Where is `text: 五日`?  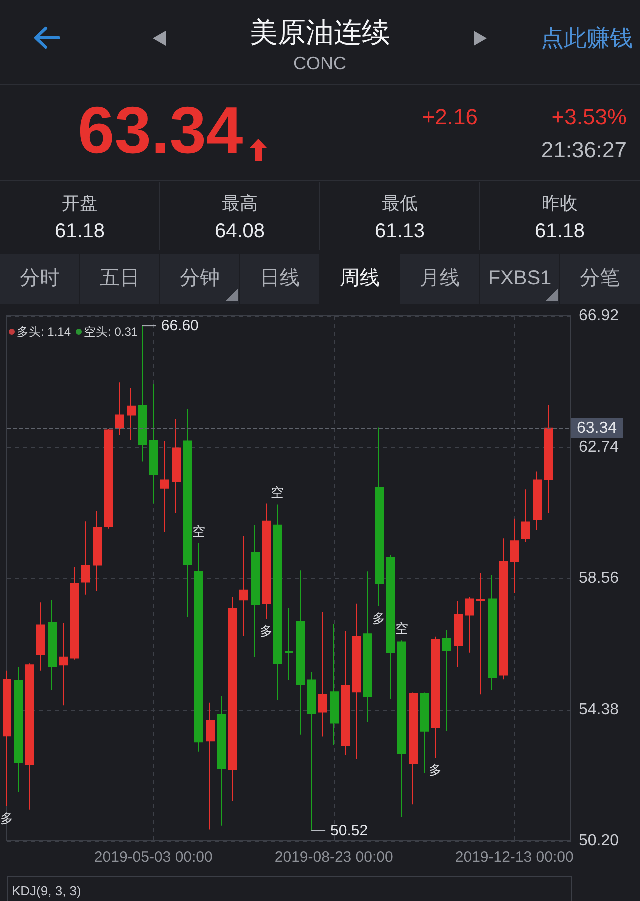
text: 五日 is located at coordinates (120, 279).